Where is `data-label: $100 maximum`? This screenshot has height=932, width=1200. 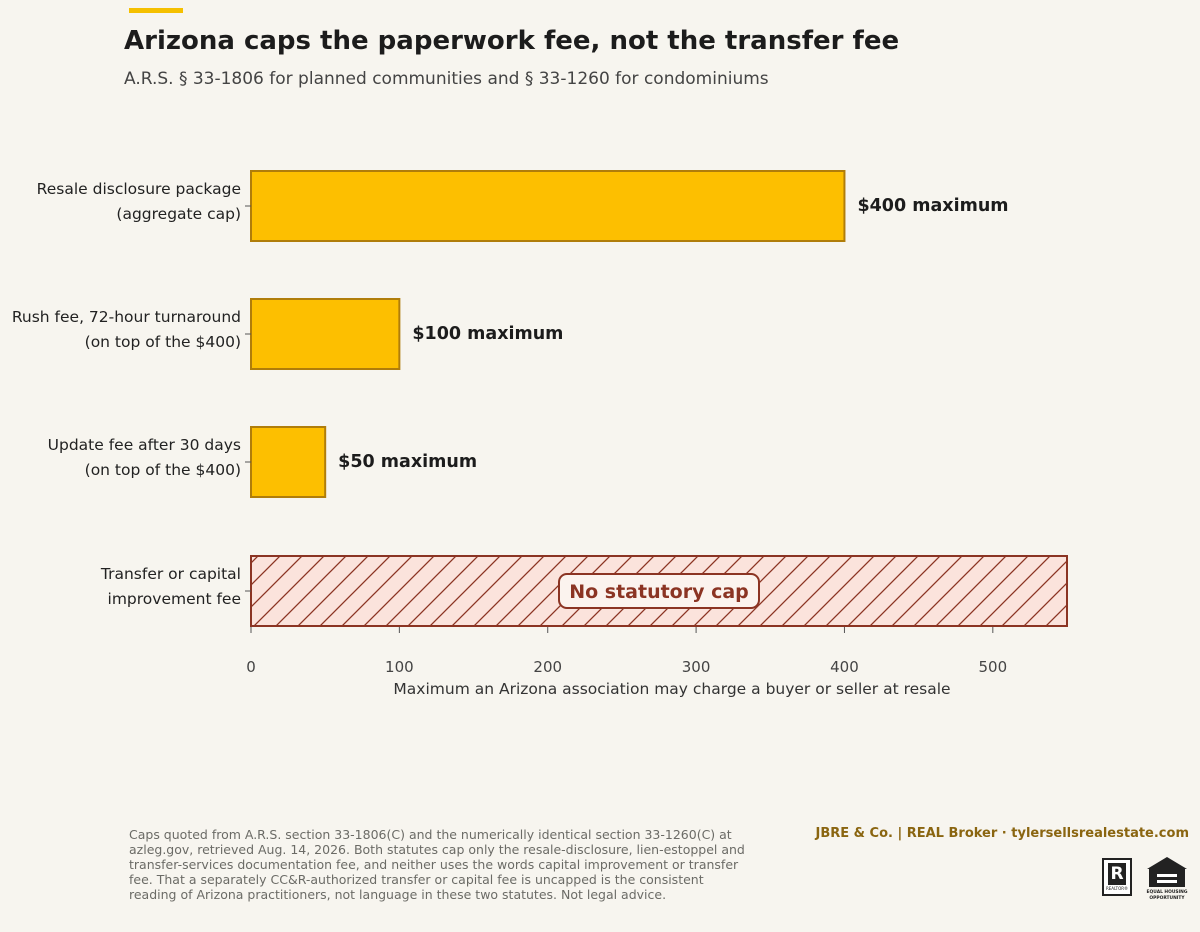
data-label: $100 maximum is located at coordinates (487, 334).